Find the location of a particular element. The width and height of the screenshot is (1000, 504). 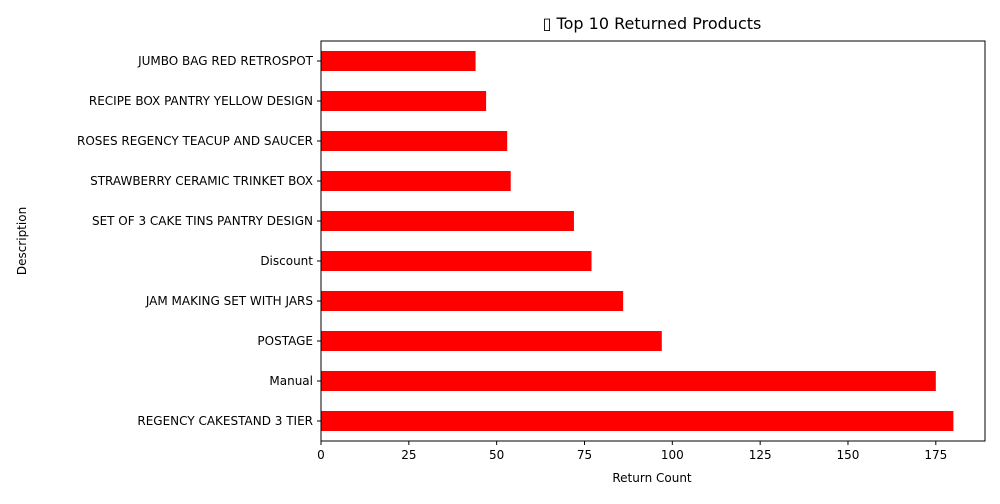

y-tick-label: ROSES REGENCY TEACUP AND SAUCER is located at coordinates (195, 141).